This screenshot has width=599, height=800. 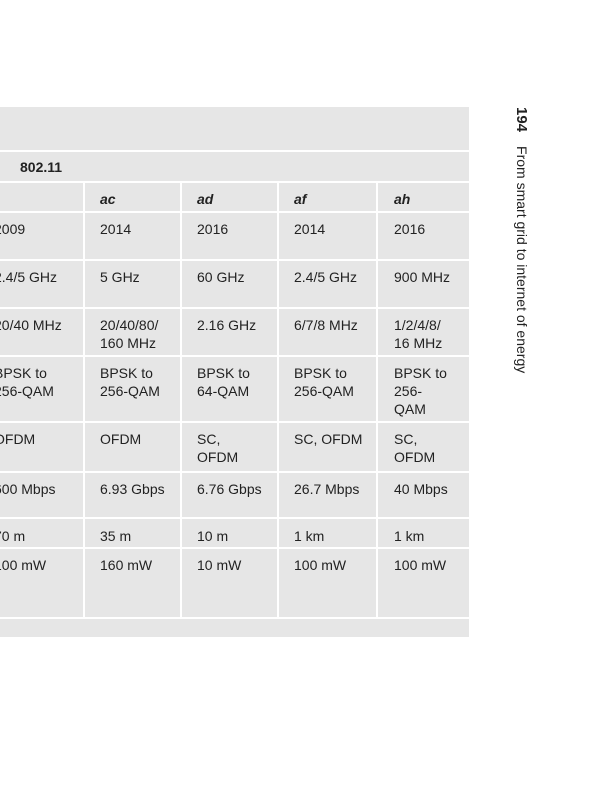 What do you see at coordinates (108, 199) in the screenshot?
I see `column-header-ac: ac` at bounding box center [108, 199].